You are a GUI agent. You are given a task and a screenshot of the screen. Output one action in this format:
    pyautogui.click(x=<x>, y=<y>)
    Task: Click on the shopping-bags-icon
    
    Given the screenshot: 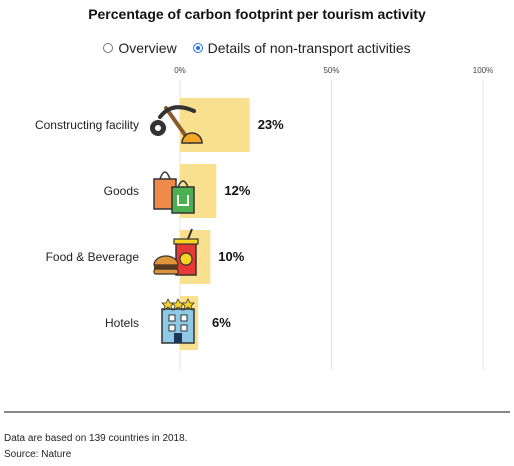 What is the action you would take?
    pyautogui.click(x=174, y=192)
    